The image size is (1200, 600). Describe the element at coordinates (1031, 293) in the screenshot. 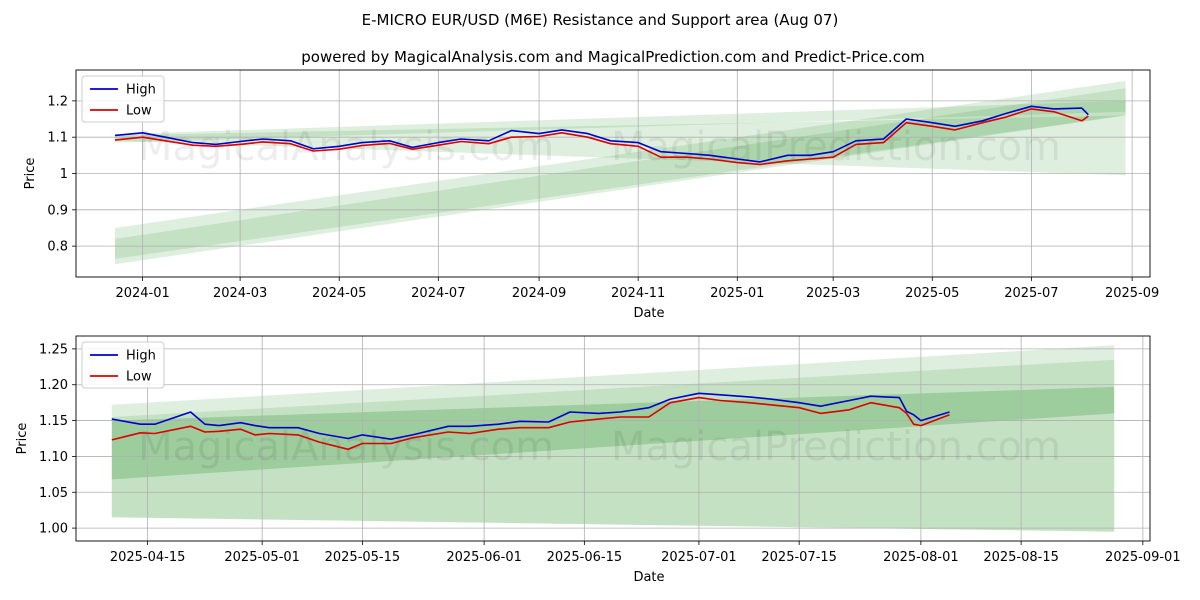

I see `x-tick-label: 2025-07` at that location.